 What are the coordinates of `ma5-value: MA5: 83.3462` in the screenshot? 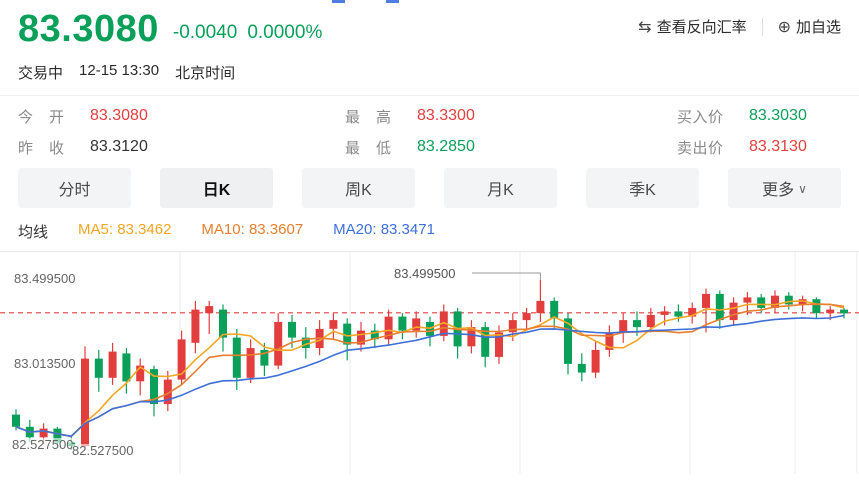 It's located at (125, 229).